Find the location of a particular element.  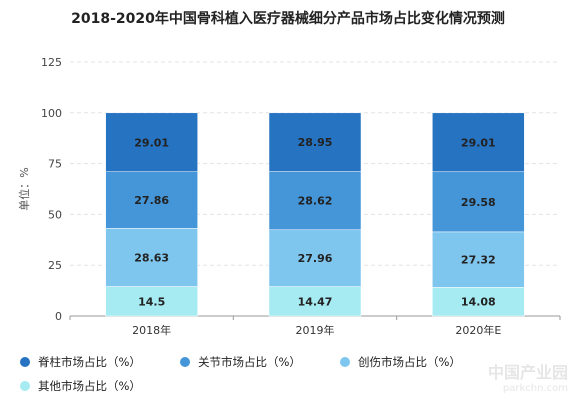

data-label: 27.96 is located at coordinates (315, 258).